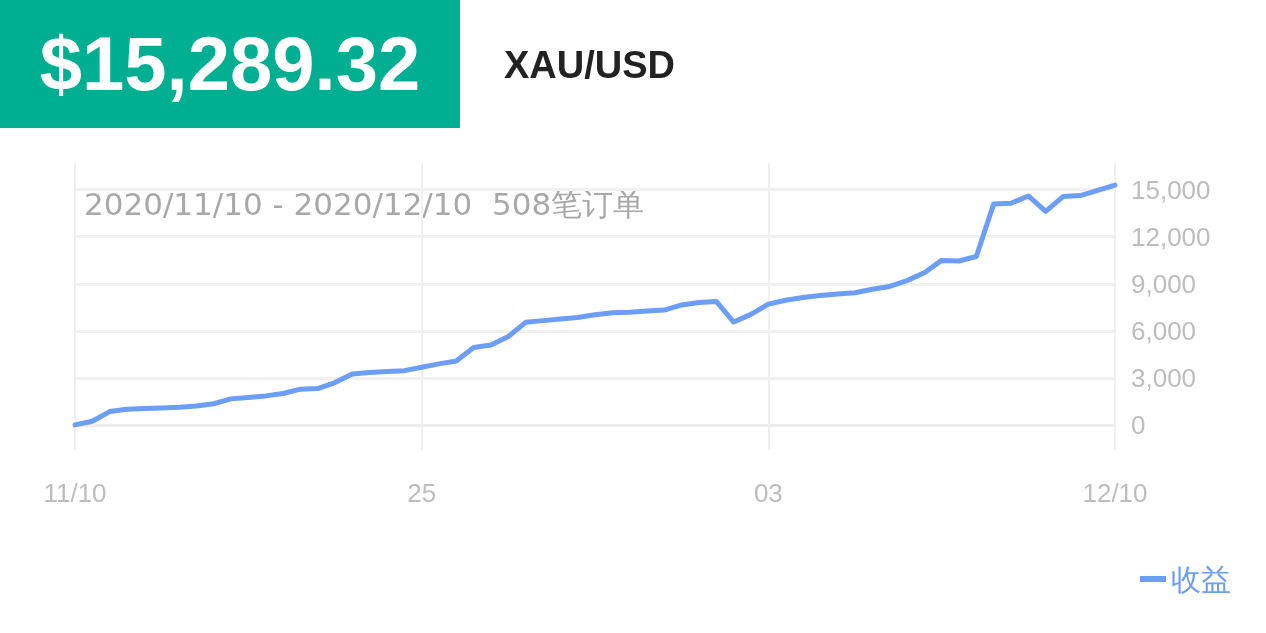 This screenshot has width=1266, height=633. Describe the element at coordinates (1171, 236) in the screenshot. I see `y-tick-label: 12,000` at that location.